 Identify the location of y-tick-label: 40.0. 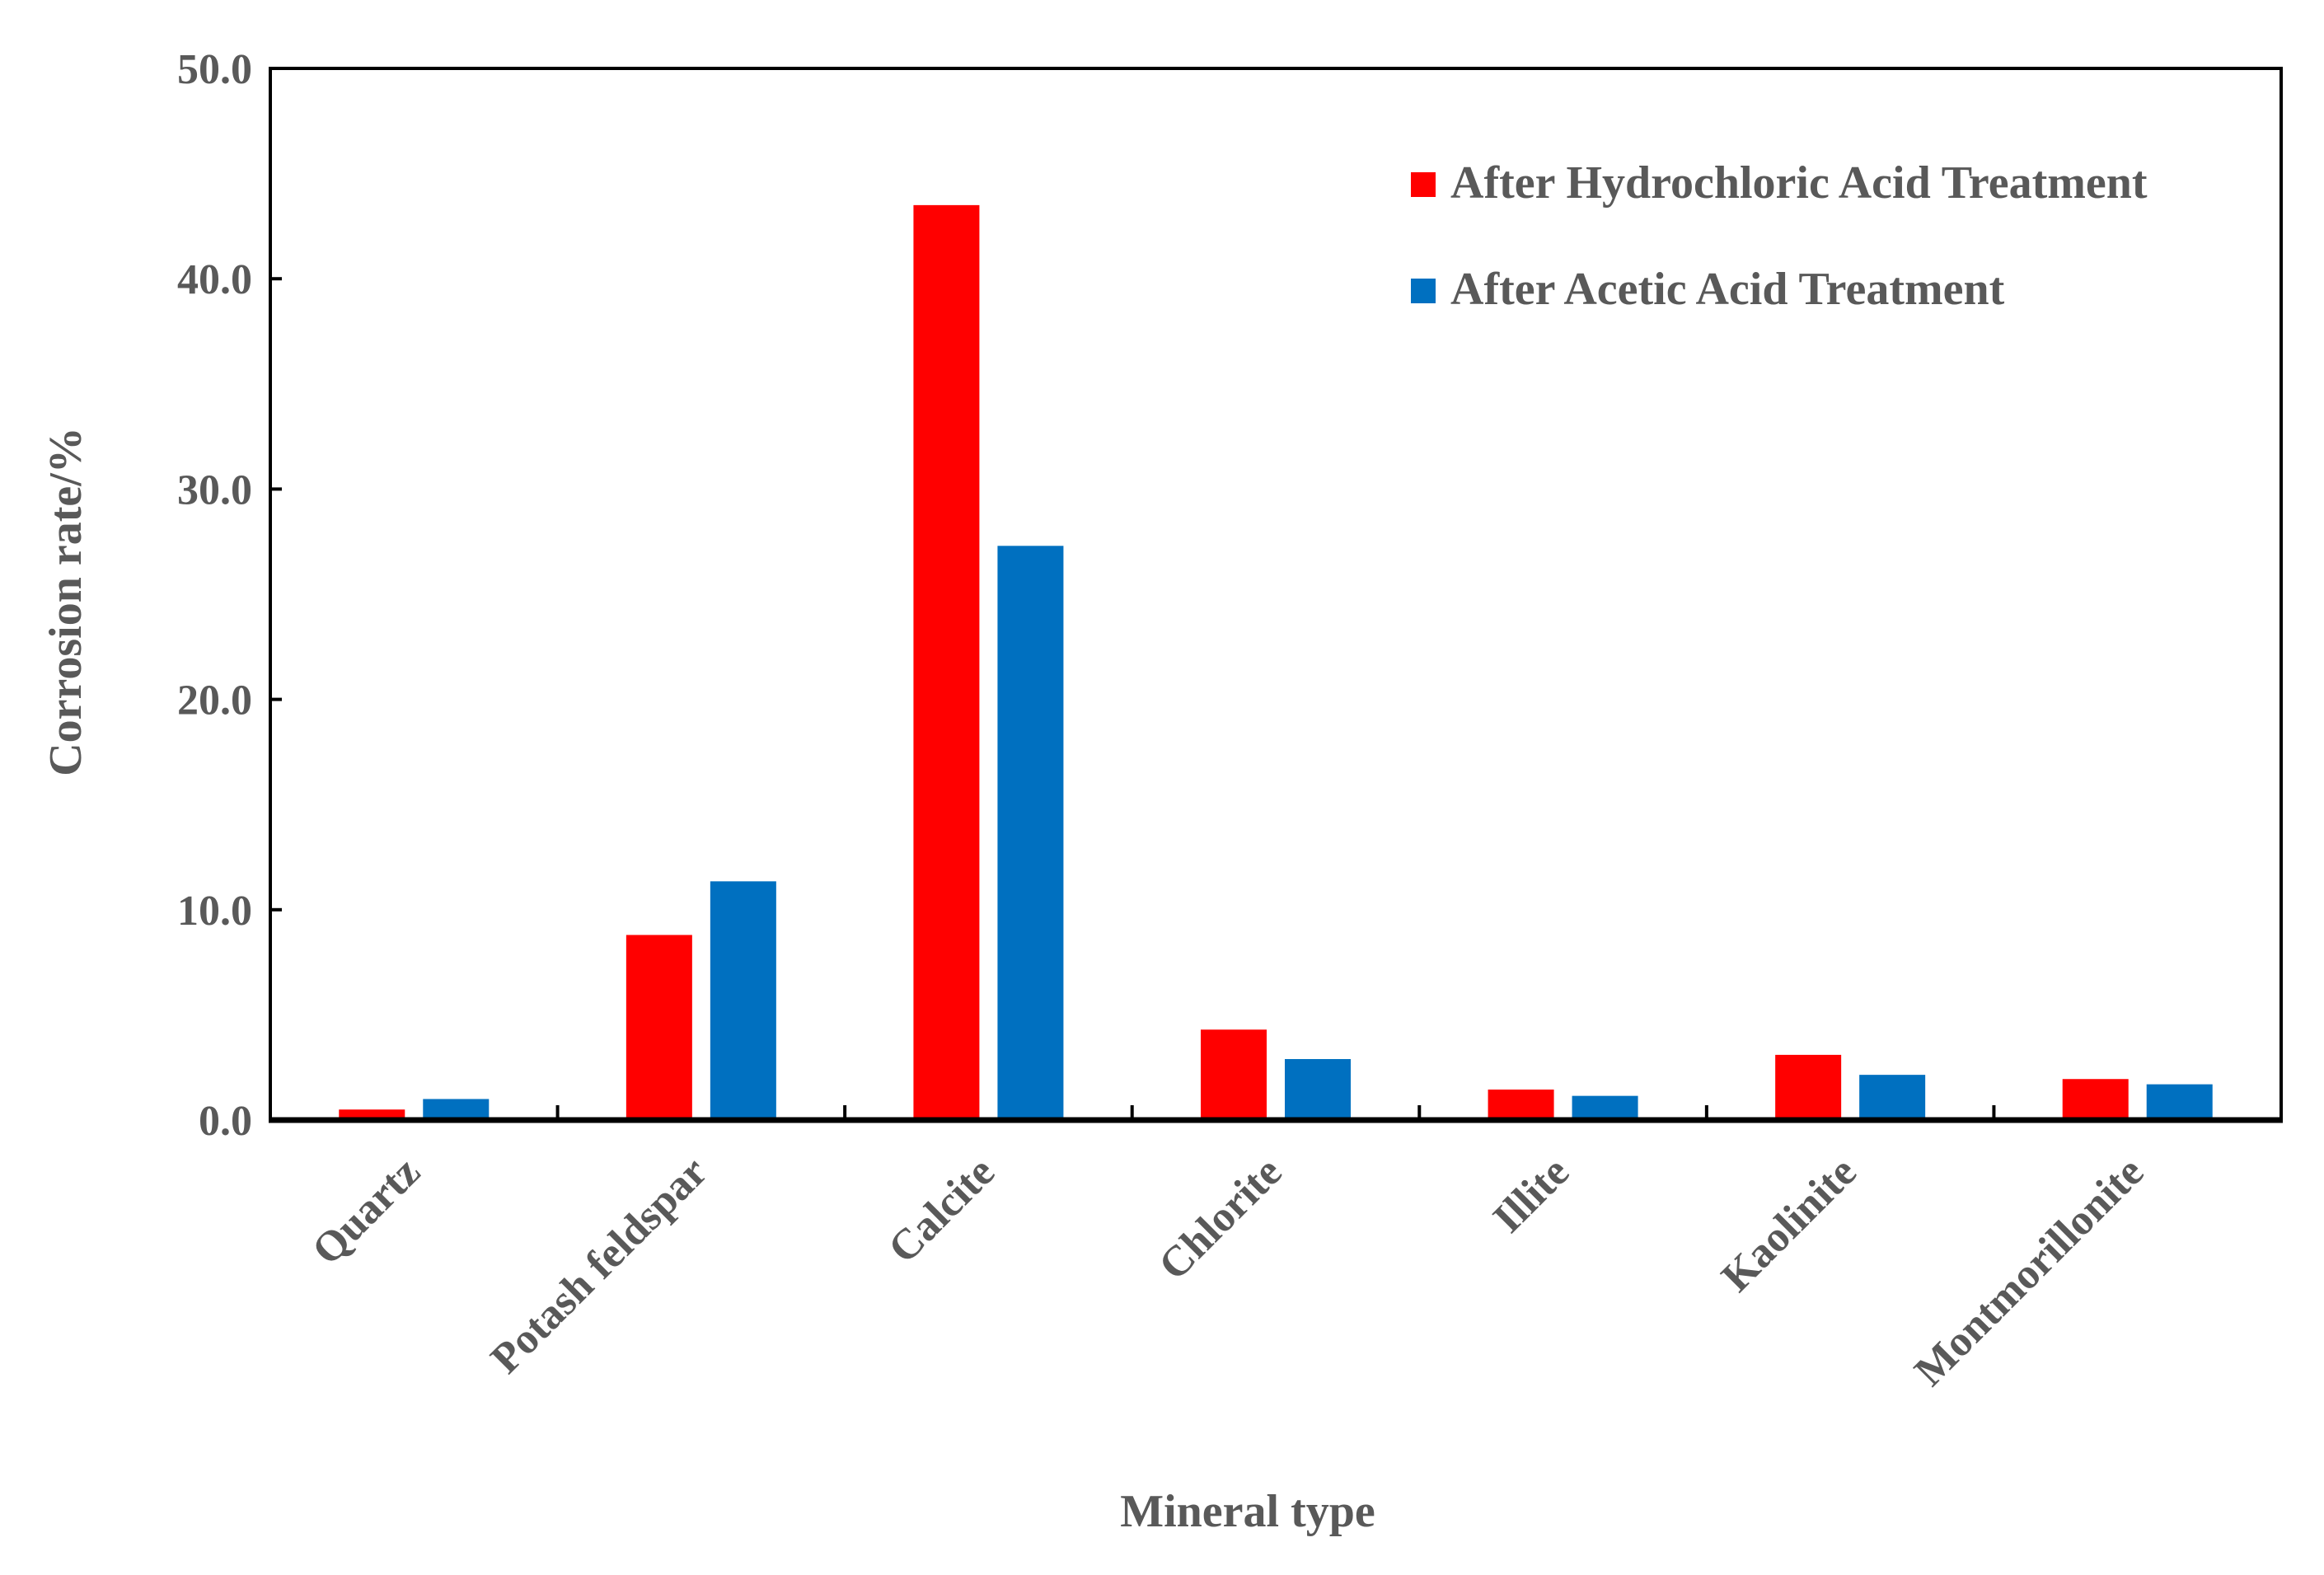
(215, 279).